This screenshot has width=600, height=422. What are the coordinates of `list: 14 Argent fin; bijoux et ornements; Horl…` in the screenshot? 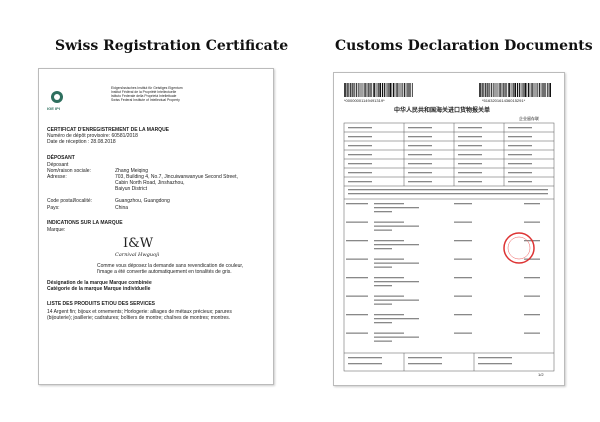 It's located at (139, 315).